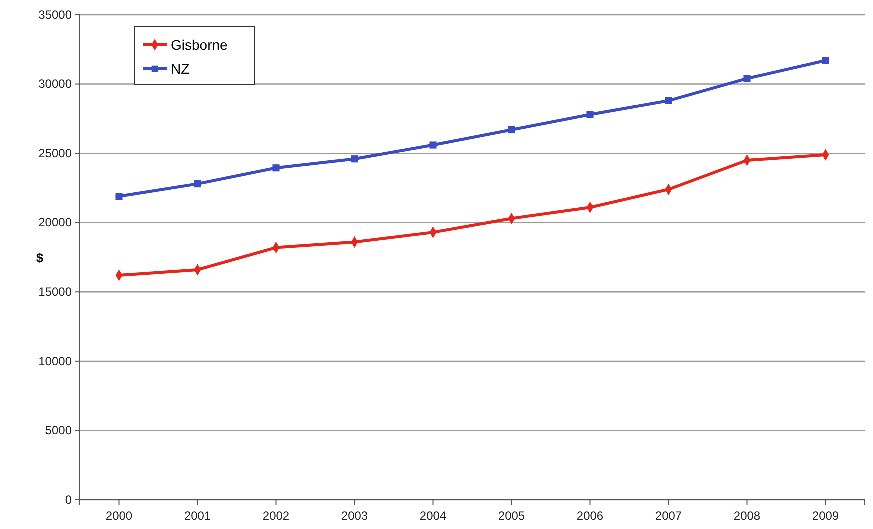 This screenshot has width=873, height=529. I want to click on x-tick-label: 2007, so click(668, 516).